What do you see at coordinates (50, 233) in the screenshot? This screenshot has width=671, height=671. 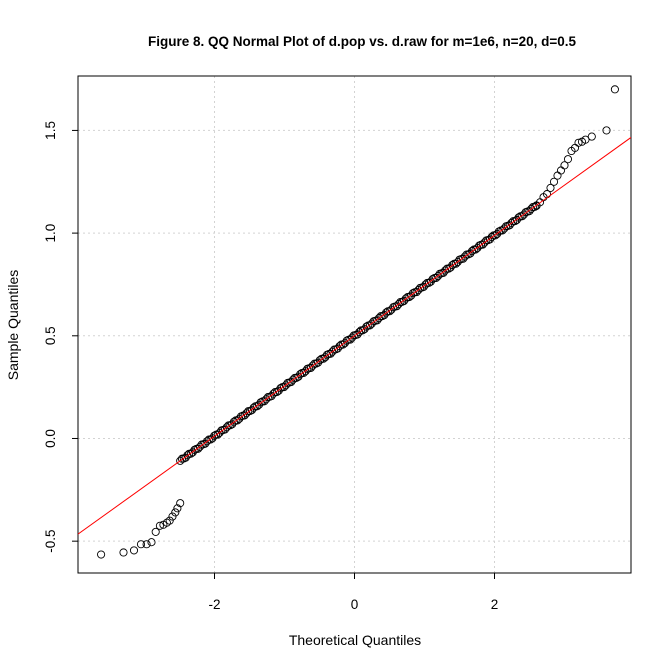 I see `y-tick-label: 1.0` at bounding box center [50, 233].